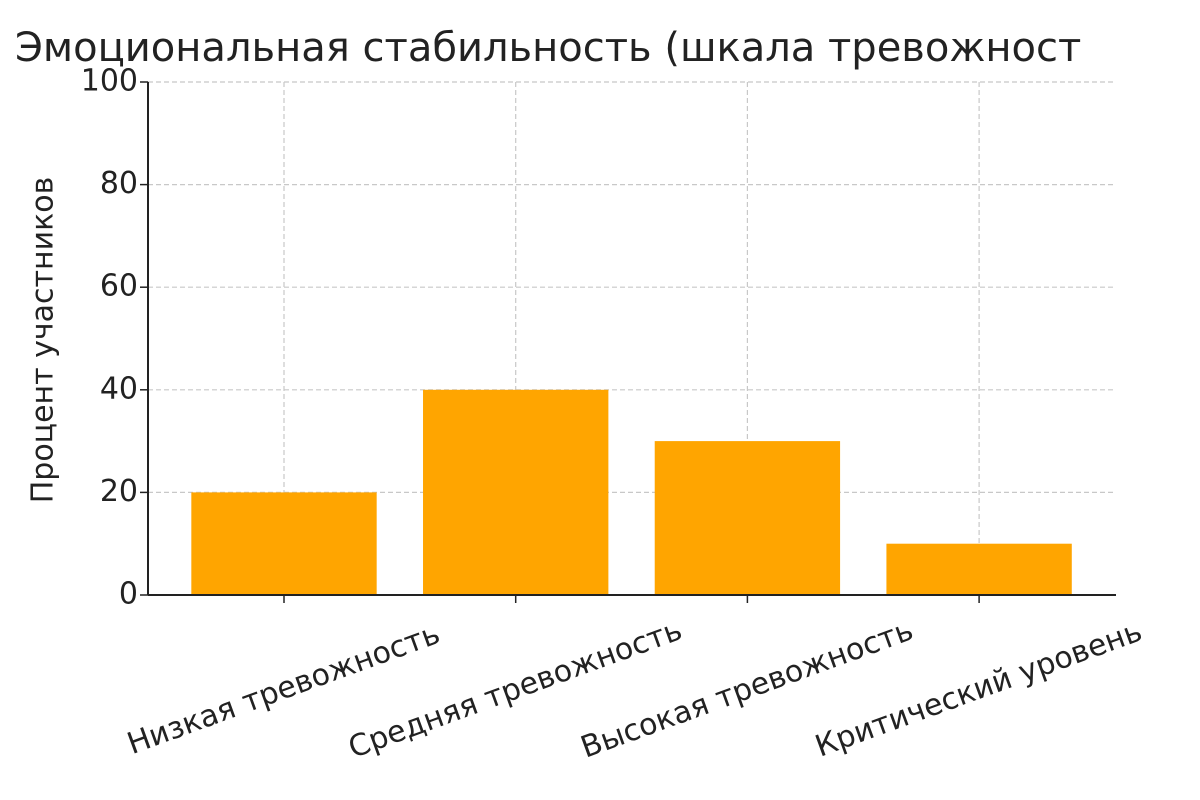 This screenshot has width=1200, height=800. What do you see at coordinates (128, 594) in the screenshot?
I see `y-tick-label: 0` at bounding box center [128, 594].